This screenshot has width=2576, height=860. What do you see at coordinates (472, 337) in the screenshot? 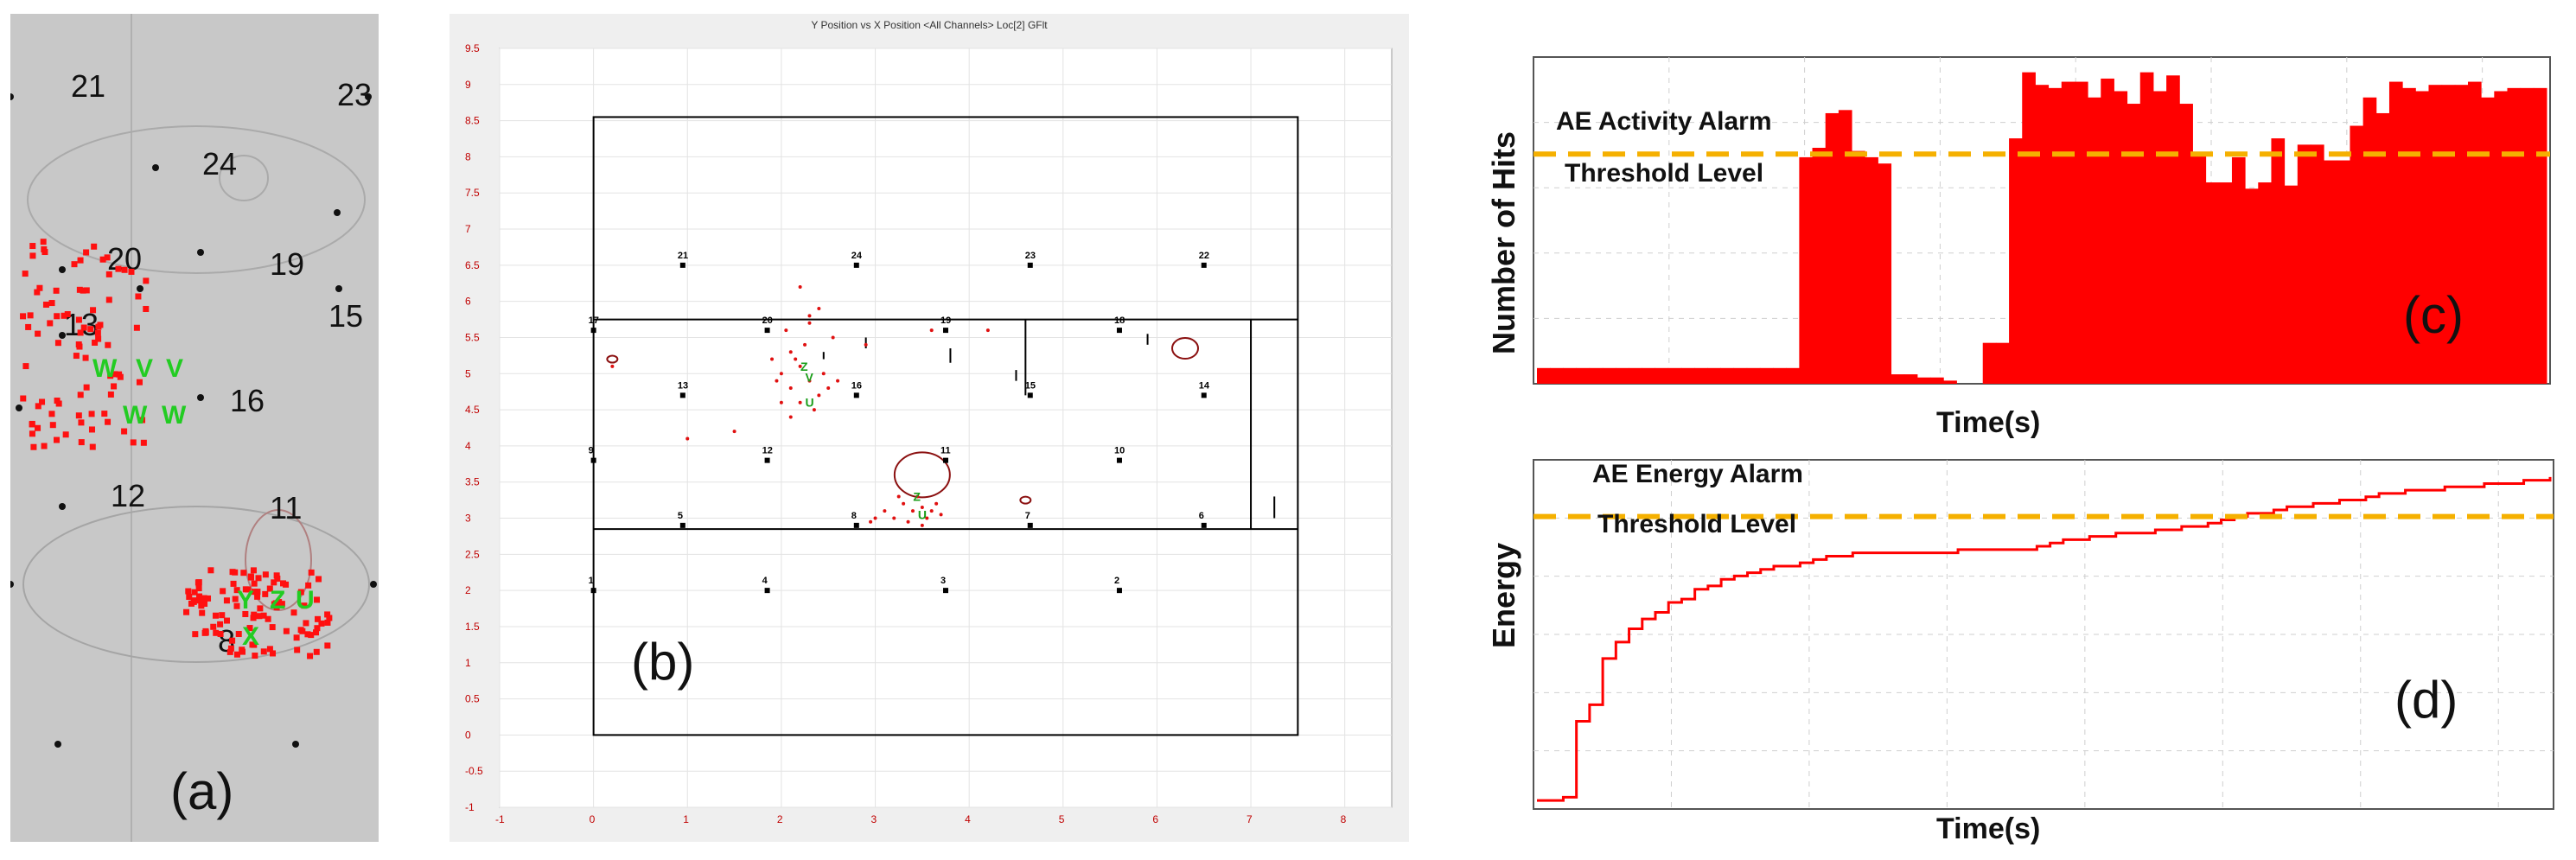
I see `y-tick-label: 5.5` at bounding box center [472, 337].